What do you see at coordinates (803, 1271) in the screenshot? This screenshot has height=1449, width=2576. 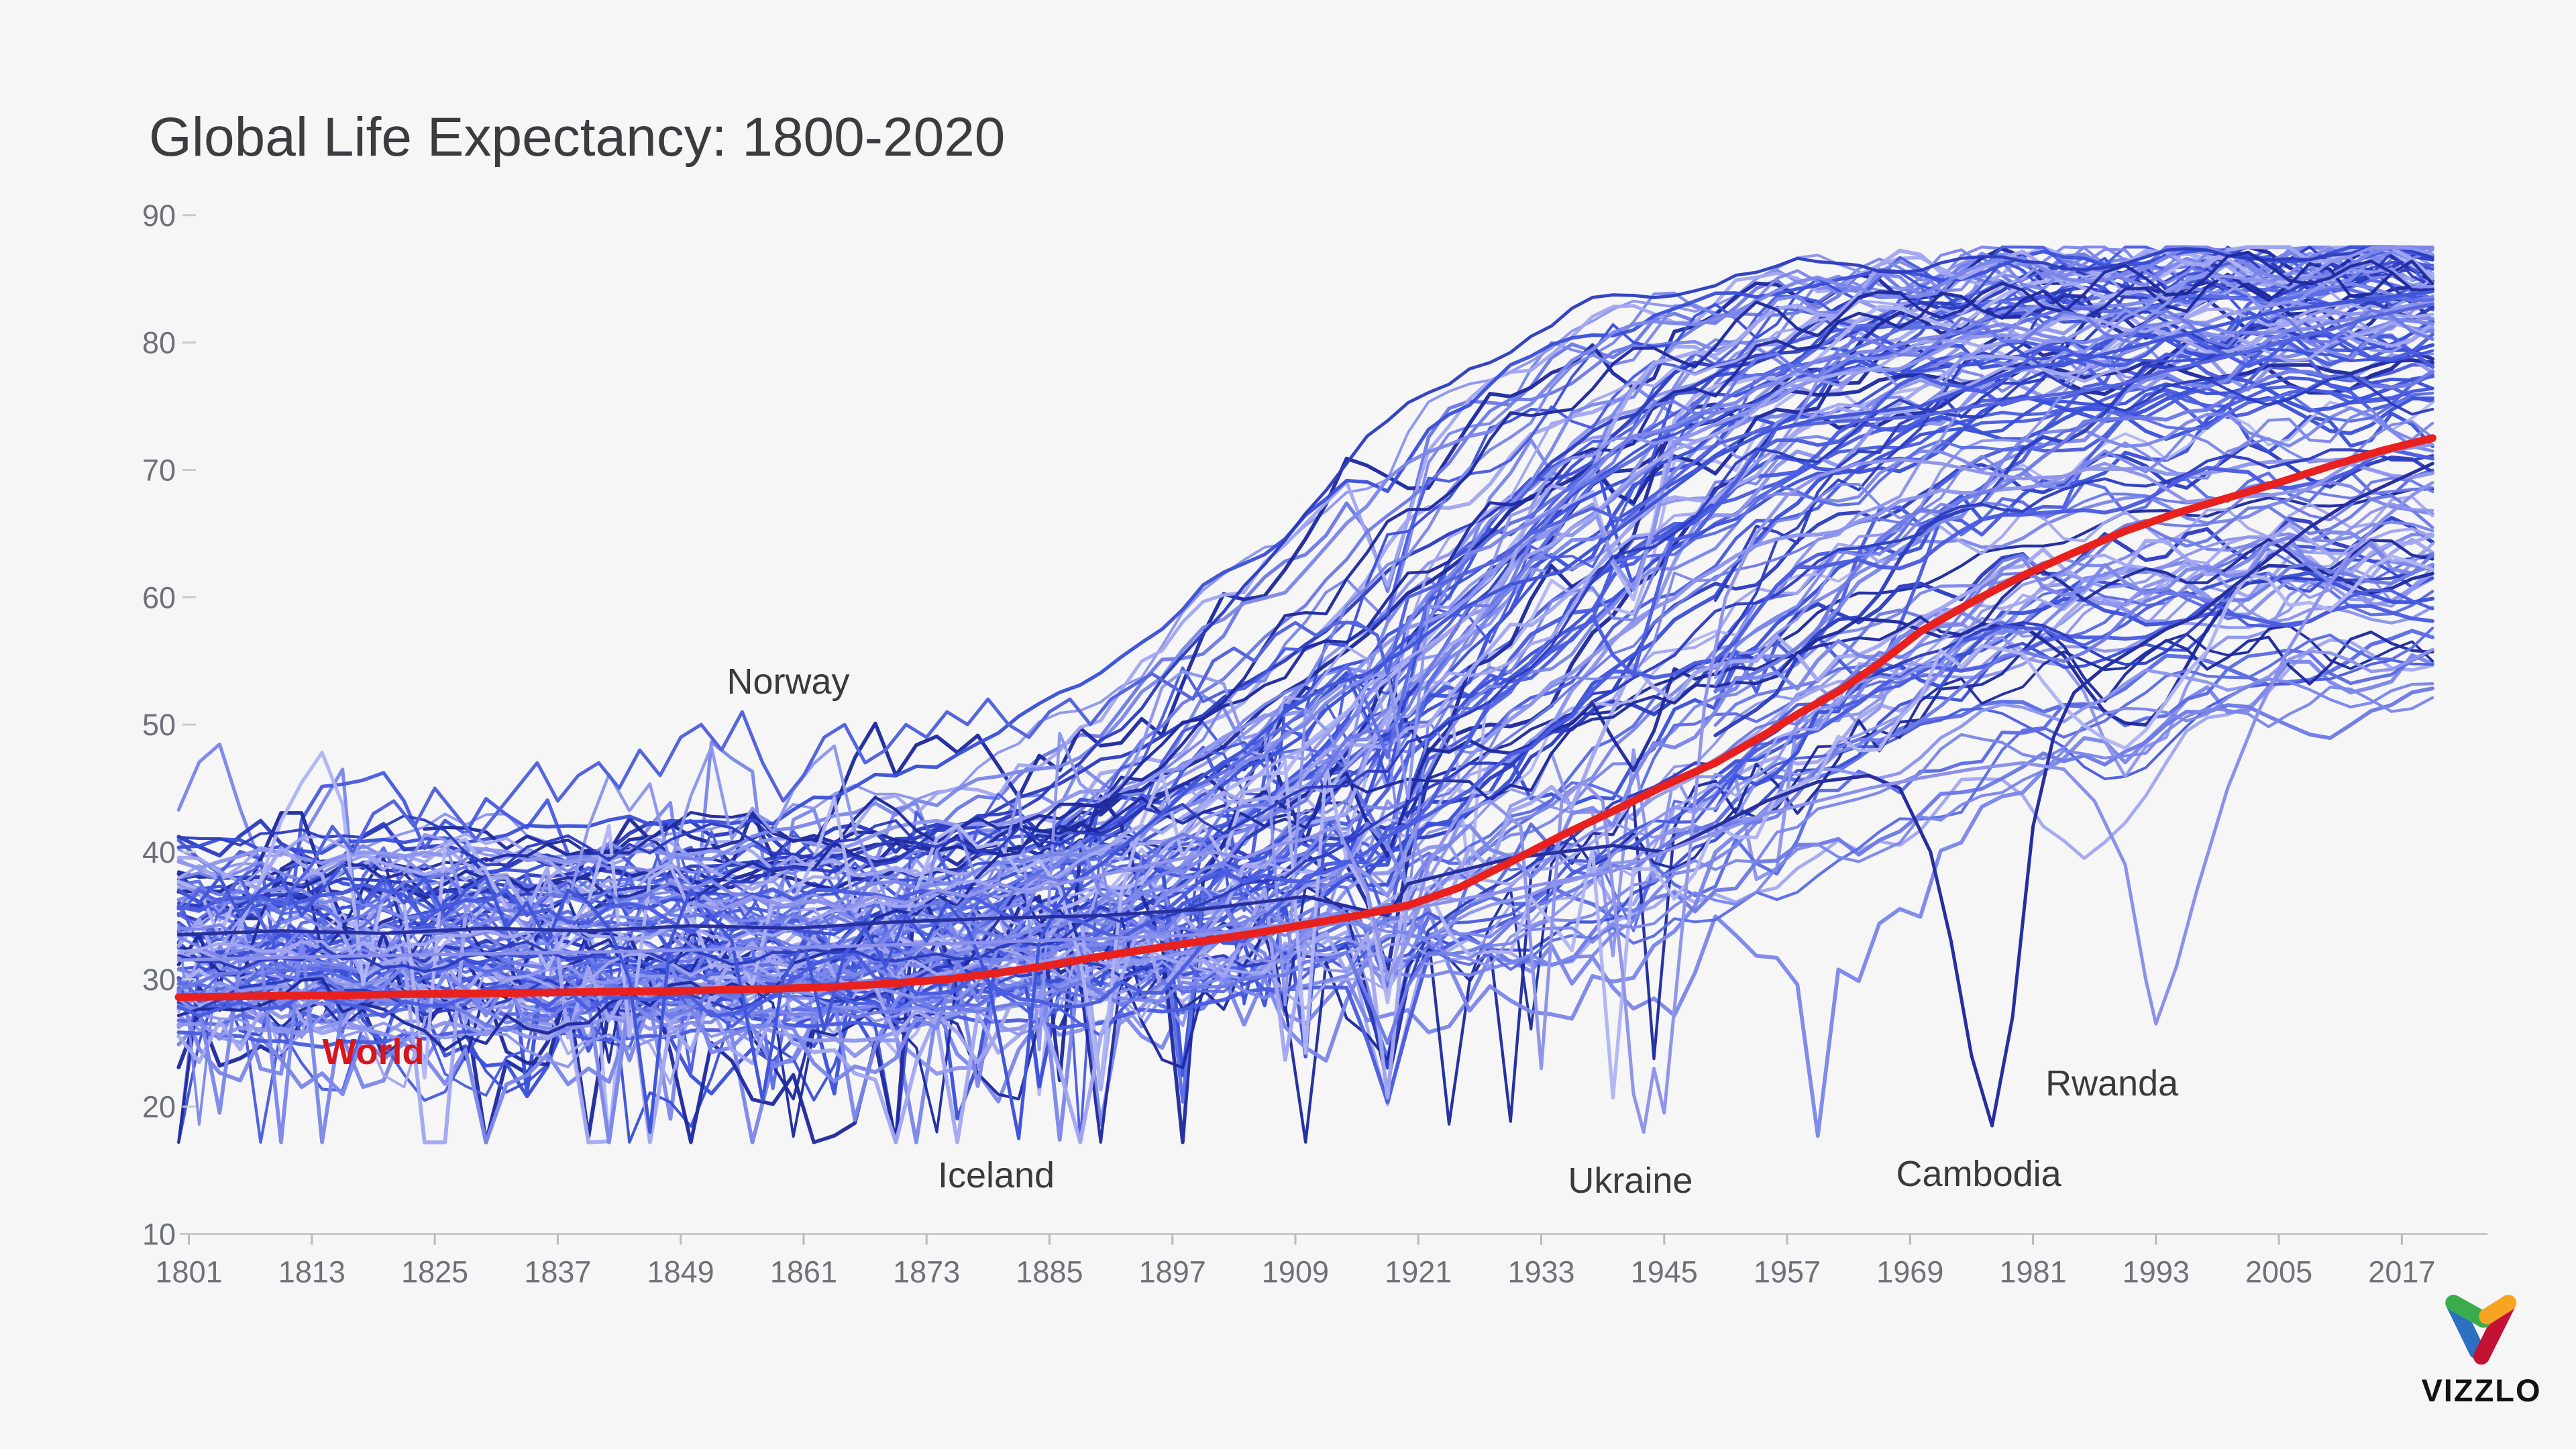 I see `x-tick-1861: 1861` at bounding box center [803, 1271].